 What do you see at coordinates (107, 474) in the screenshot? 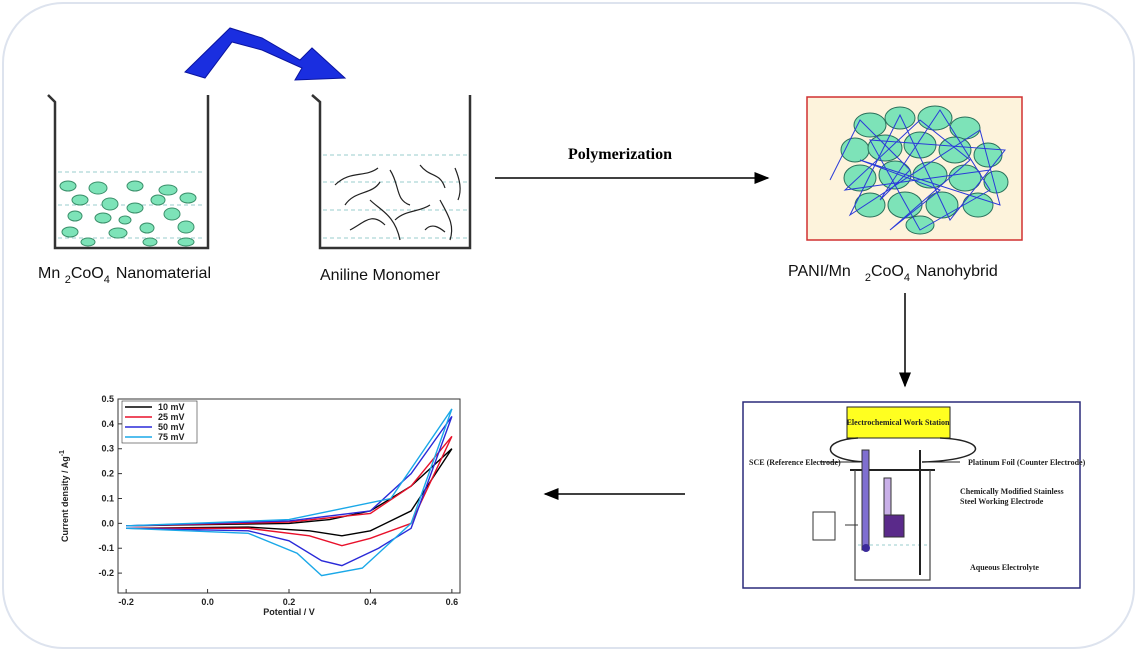
I see `y-tick-label: 0.2` at bounding box center [107, 474].